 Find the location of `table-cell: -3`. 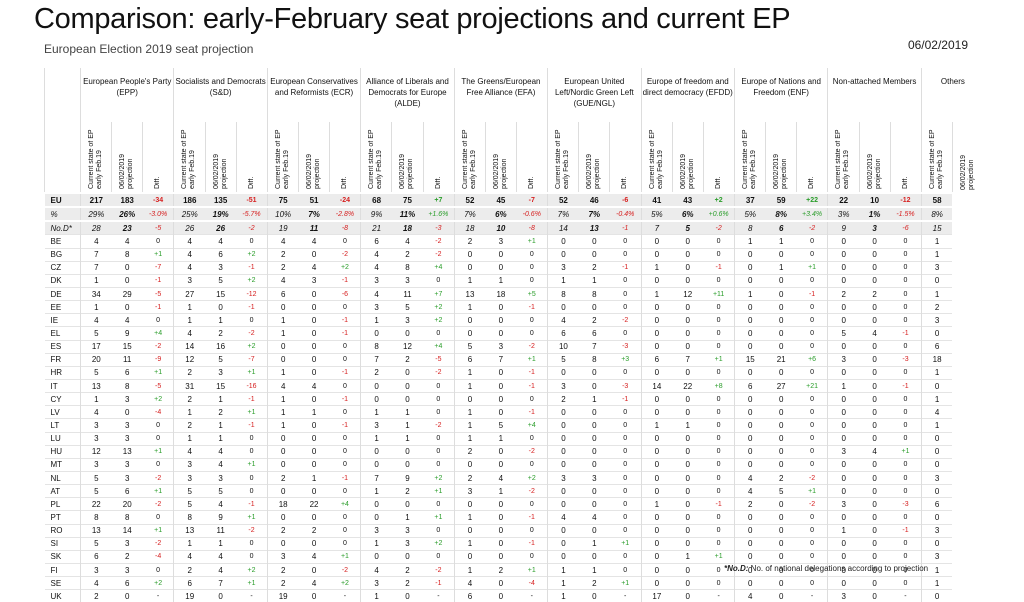

table-cell: -3 is located at coordinates (906, 504).